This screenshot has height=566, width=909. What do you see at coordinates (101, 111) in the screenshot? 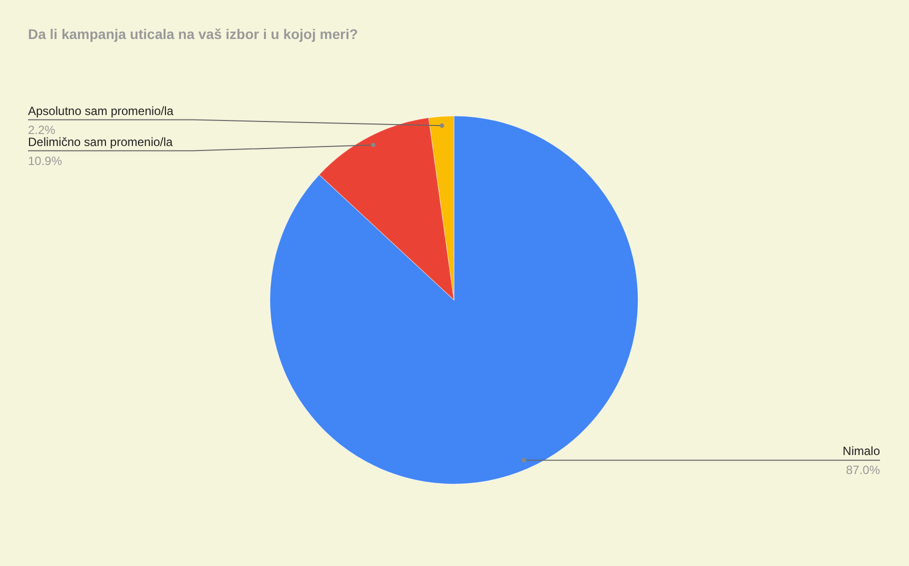
I see `slice-label: Apsolutno sam promenio/la` at bounding box center [101, 111].